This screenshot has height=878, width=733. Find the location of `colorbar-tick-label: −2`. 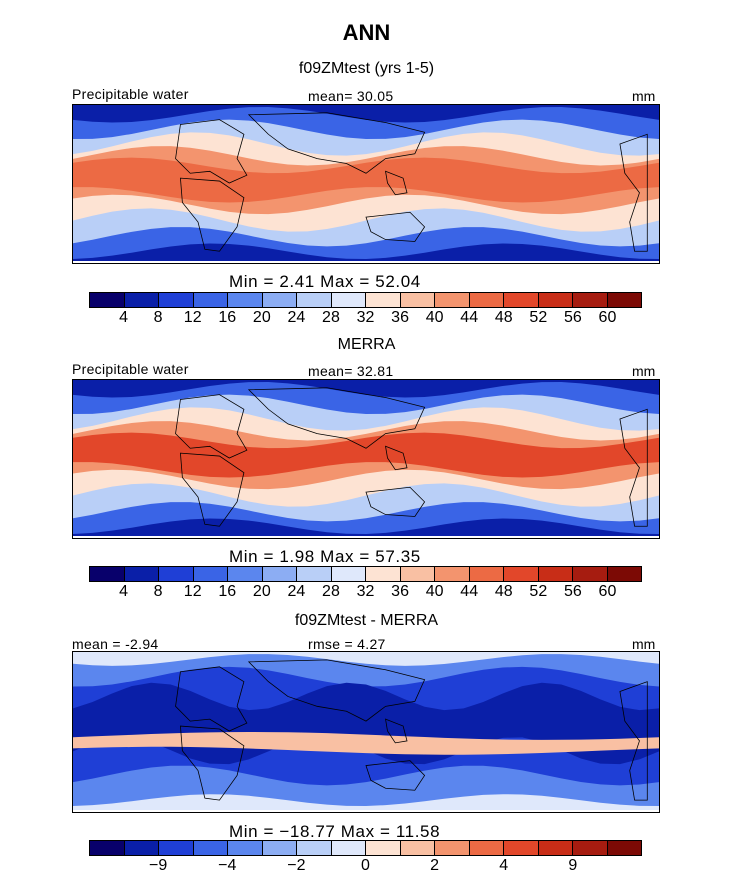

colorbar-tick-label: −2 is located at coordinates (296, 865).